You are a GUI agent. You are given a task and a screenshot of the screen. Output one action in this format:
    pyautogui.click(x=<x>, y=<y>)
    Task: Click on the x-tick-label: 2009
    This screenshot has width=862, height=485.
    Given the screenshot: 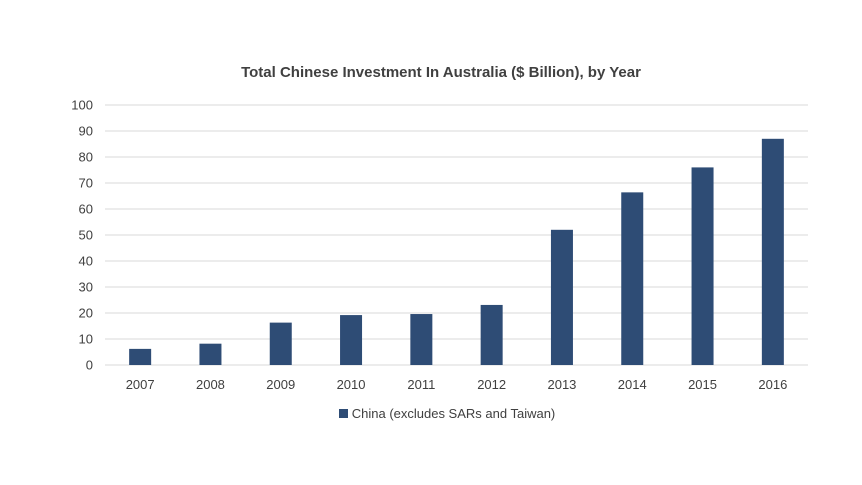 What is the action you would take?
    pyautogui.click(x=280, y=384)
    